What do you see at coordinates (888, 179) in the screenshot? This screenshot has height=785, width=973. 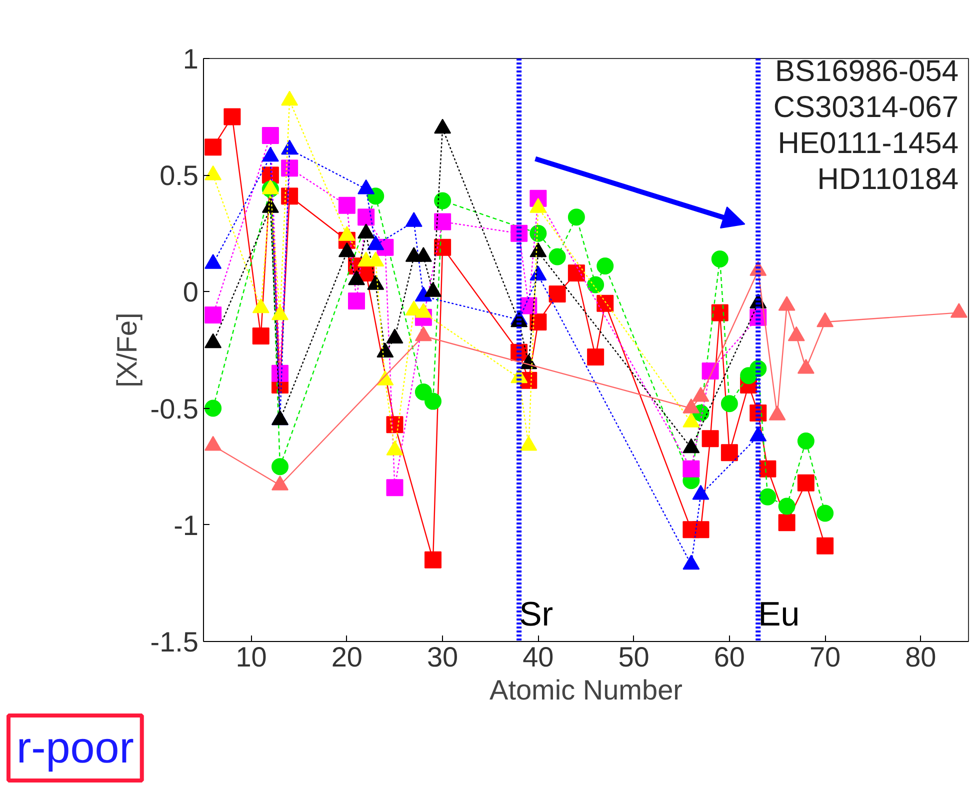 I see `annotation: HD110184` at bounding box center [888, 179].